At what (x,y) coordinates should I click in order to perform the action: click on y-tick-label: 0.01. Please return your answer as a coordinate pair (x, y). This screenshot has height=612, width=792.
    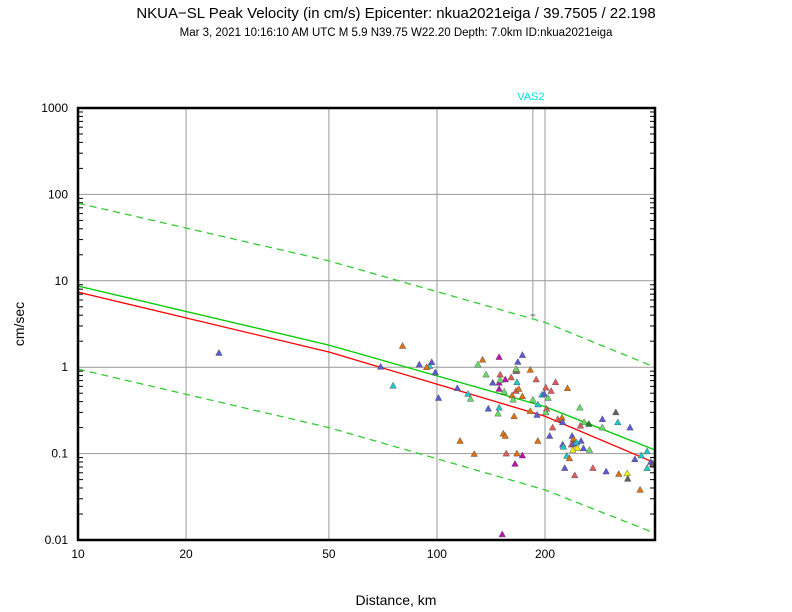
    Looking at the image, I should click on (57, 540).